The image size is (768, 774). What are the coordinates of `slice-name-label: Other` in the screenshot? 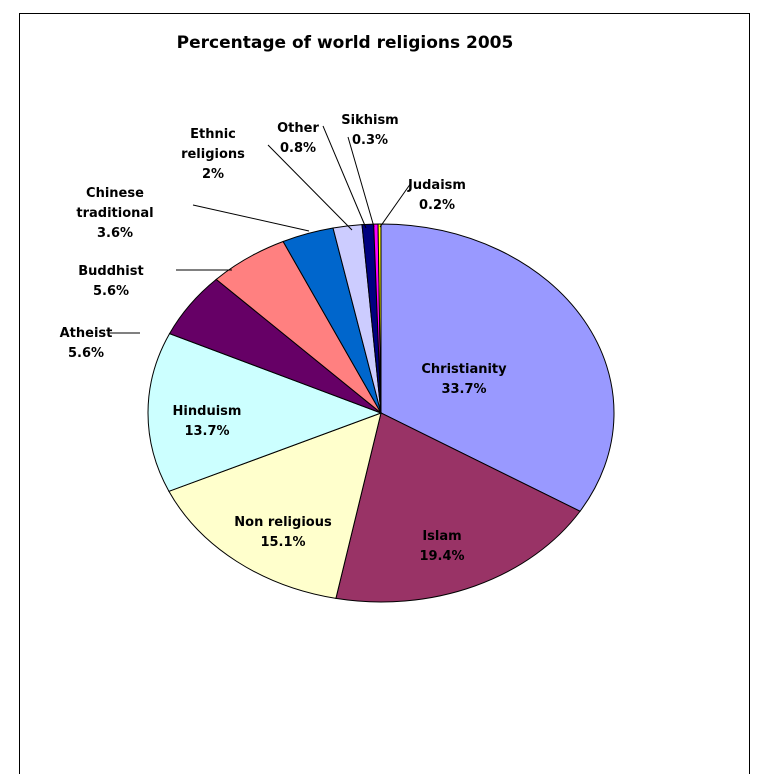 It's located at (298, 128).